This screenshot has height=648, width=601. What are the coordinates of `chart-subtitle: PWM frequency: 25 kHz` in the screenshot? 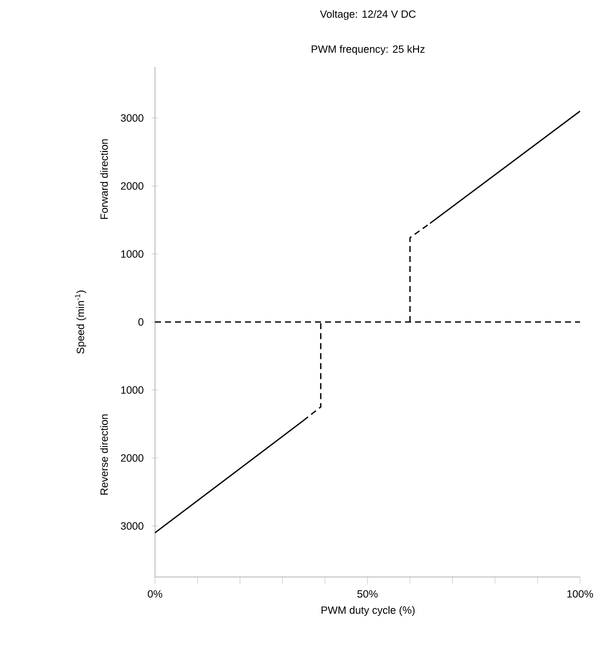 It's located at (368, 50).